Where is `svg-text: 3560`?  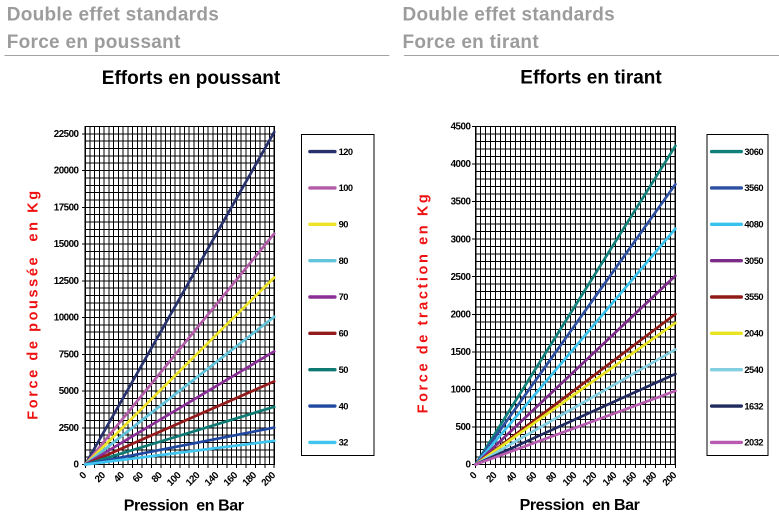
svg-text: 3560 is located at coordinates (753, 188).